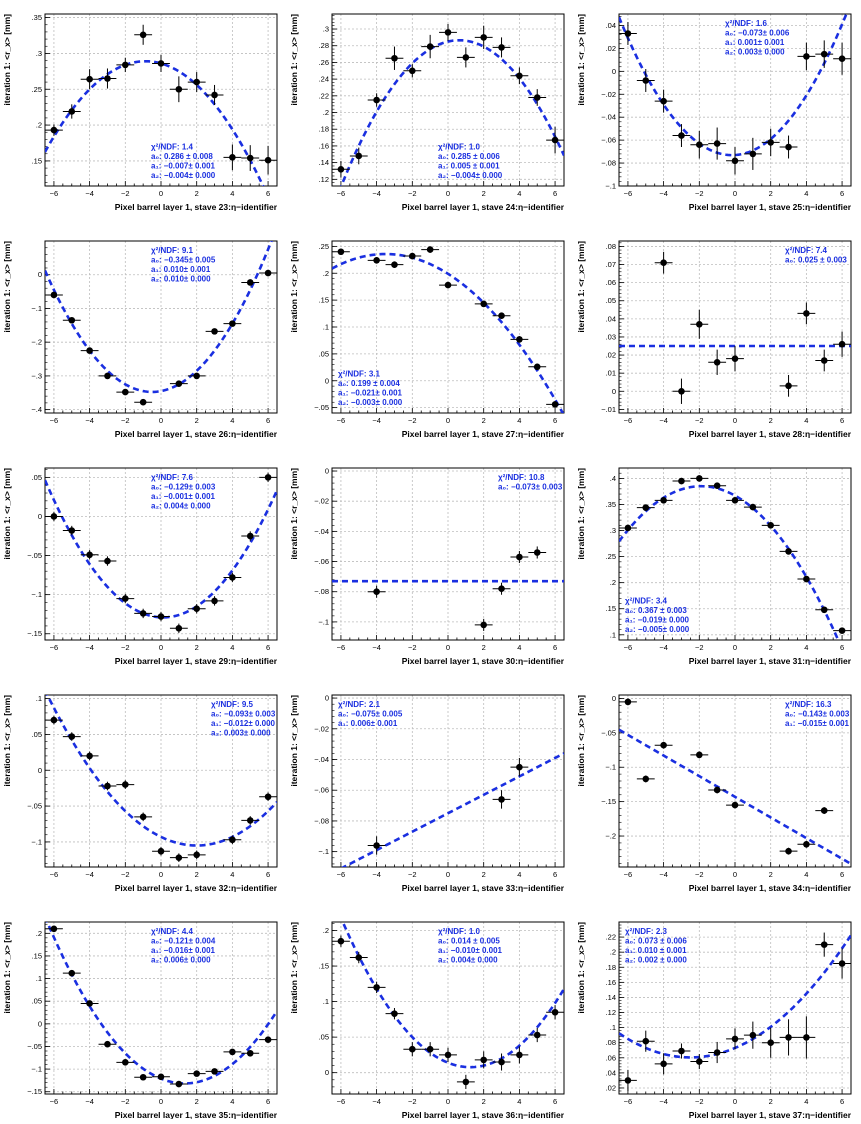 This screenshot has height=1124, width=861. I want to click on y-tick-label: −.15, so click(608, 801).